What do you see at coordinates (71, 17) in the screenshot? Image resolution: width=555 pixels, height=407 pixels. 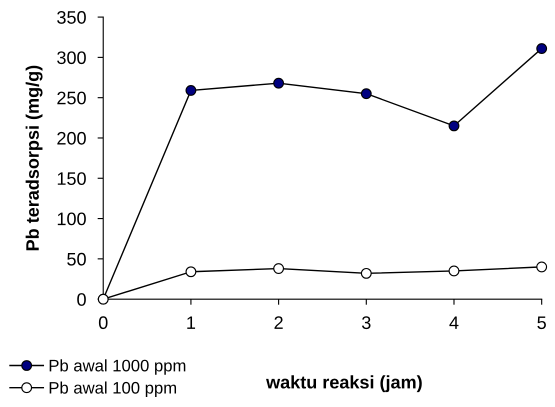 I see `y-tick-label: 350` at bounding box center [71, 17].